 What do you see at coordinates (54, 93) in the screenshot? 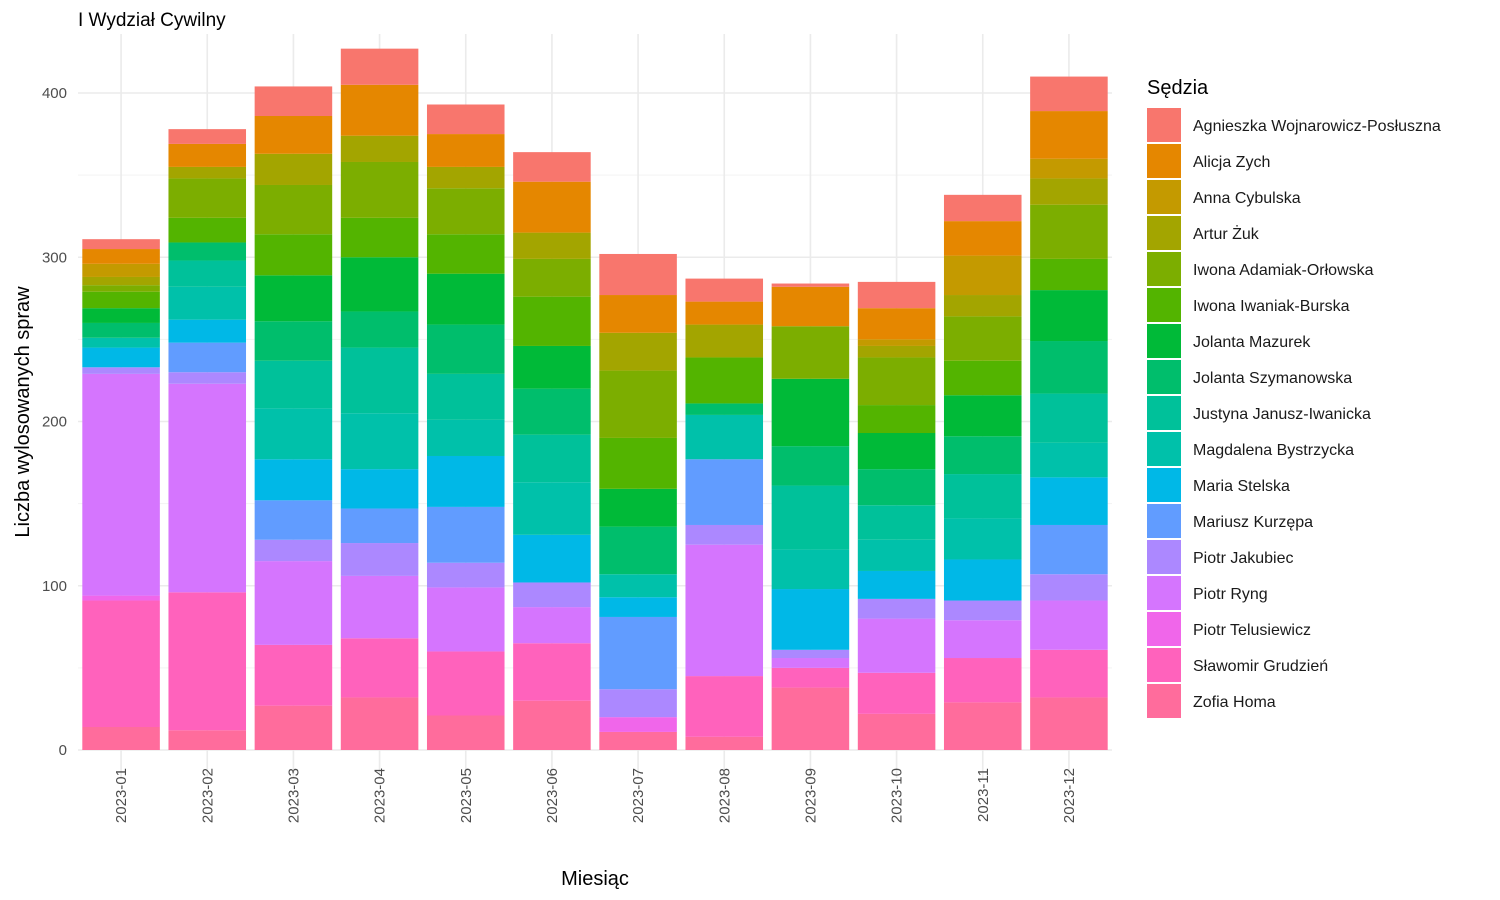
I see `y-tick-label: 400` at bounding box center [54, 93].